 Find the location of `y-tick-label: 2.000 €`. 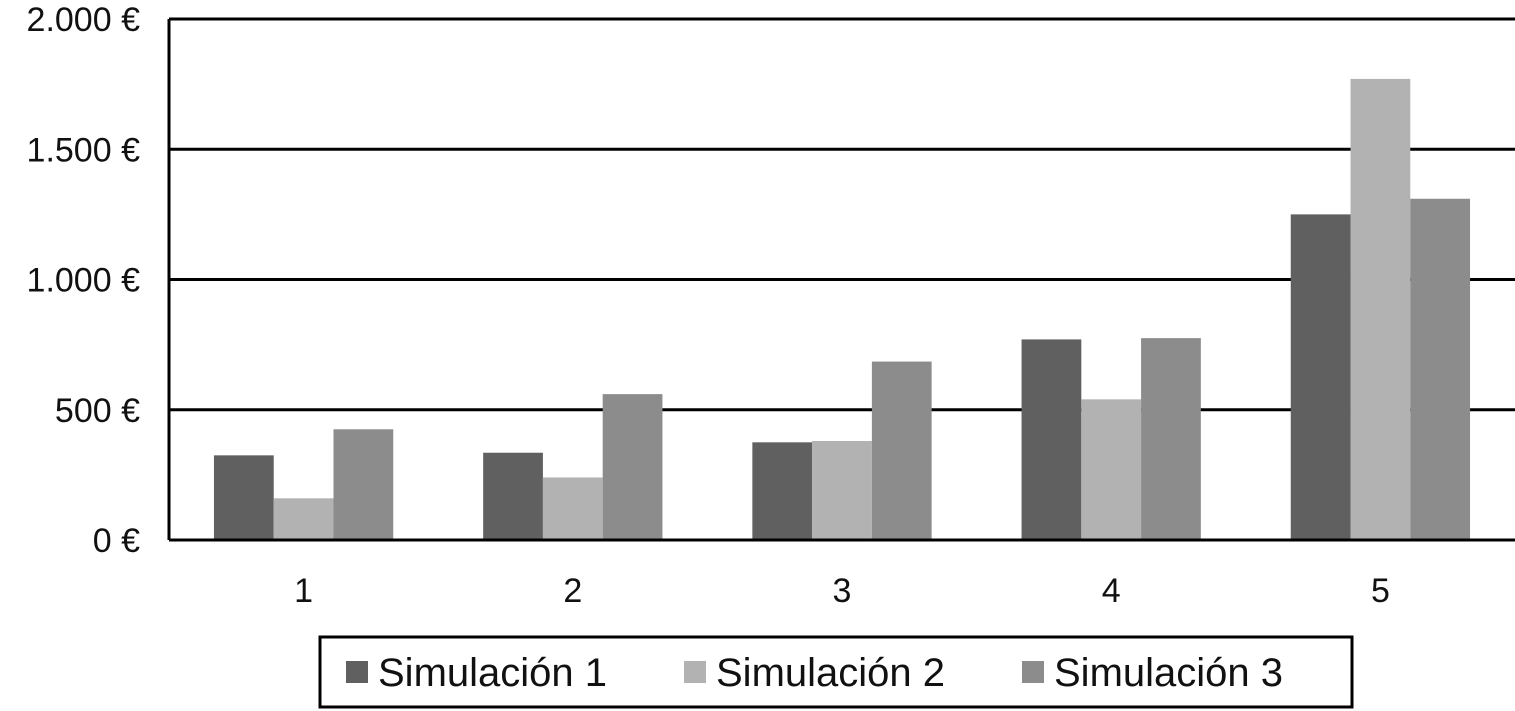

y-tick-label: 2.000 € is located at coordinates (84, 20).